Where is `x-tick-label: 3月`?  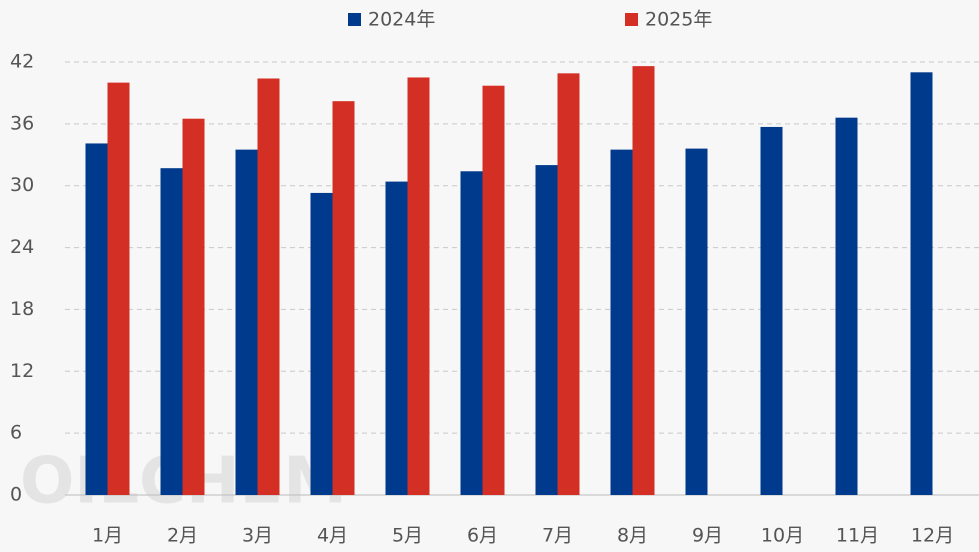 x-tick-label: 3月 is located at coordinates (257, 536).